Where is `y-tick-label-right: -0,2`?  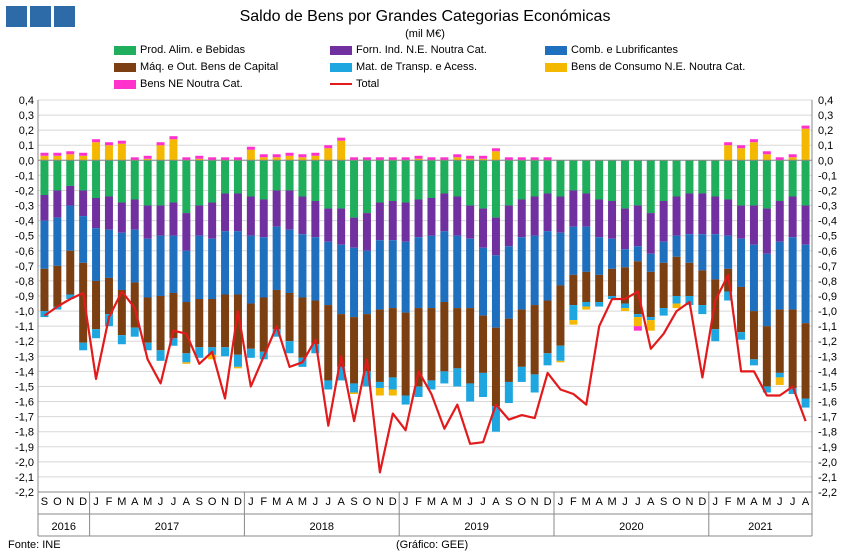
y-tick-label-right: -0,2 is located at coordinates (827, 191).